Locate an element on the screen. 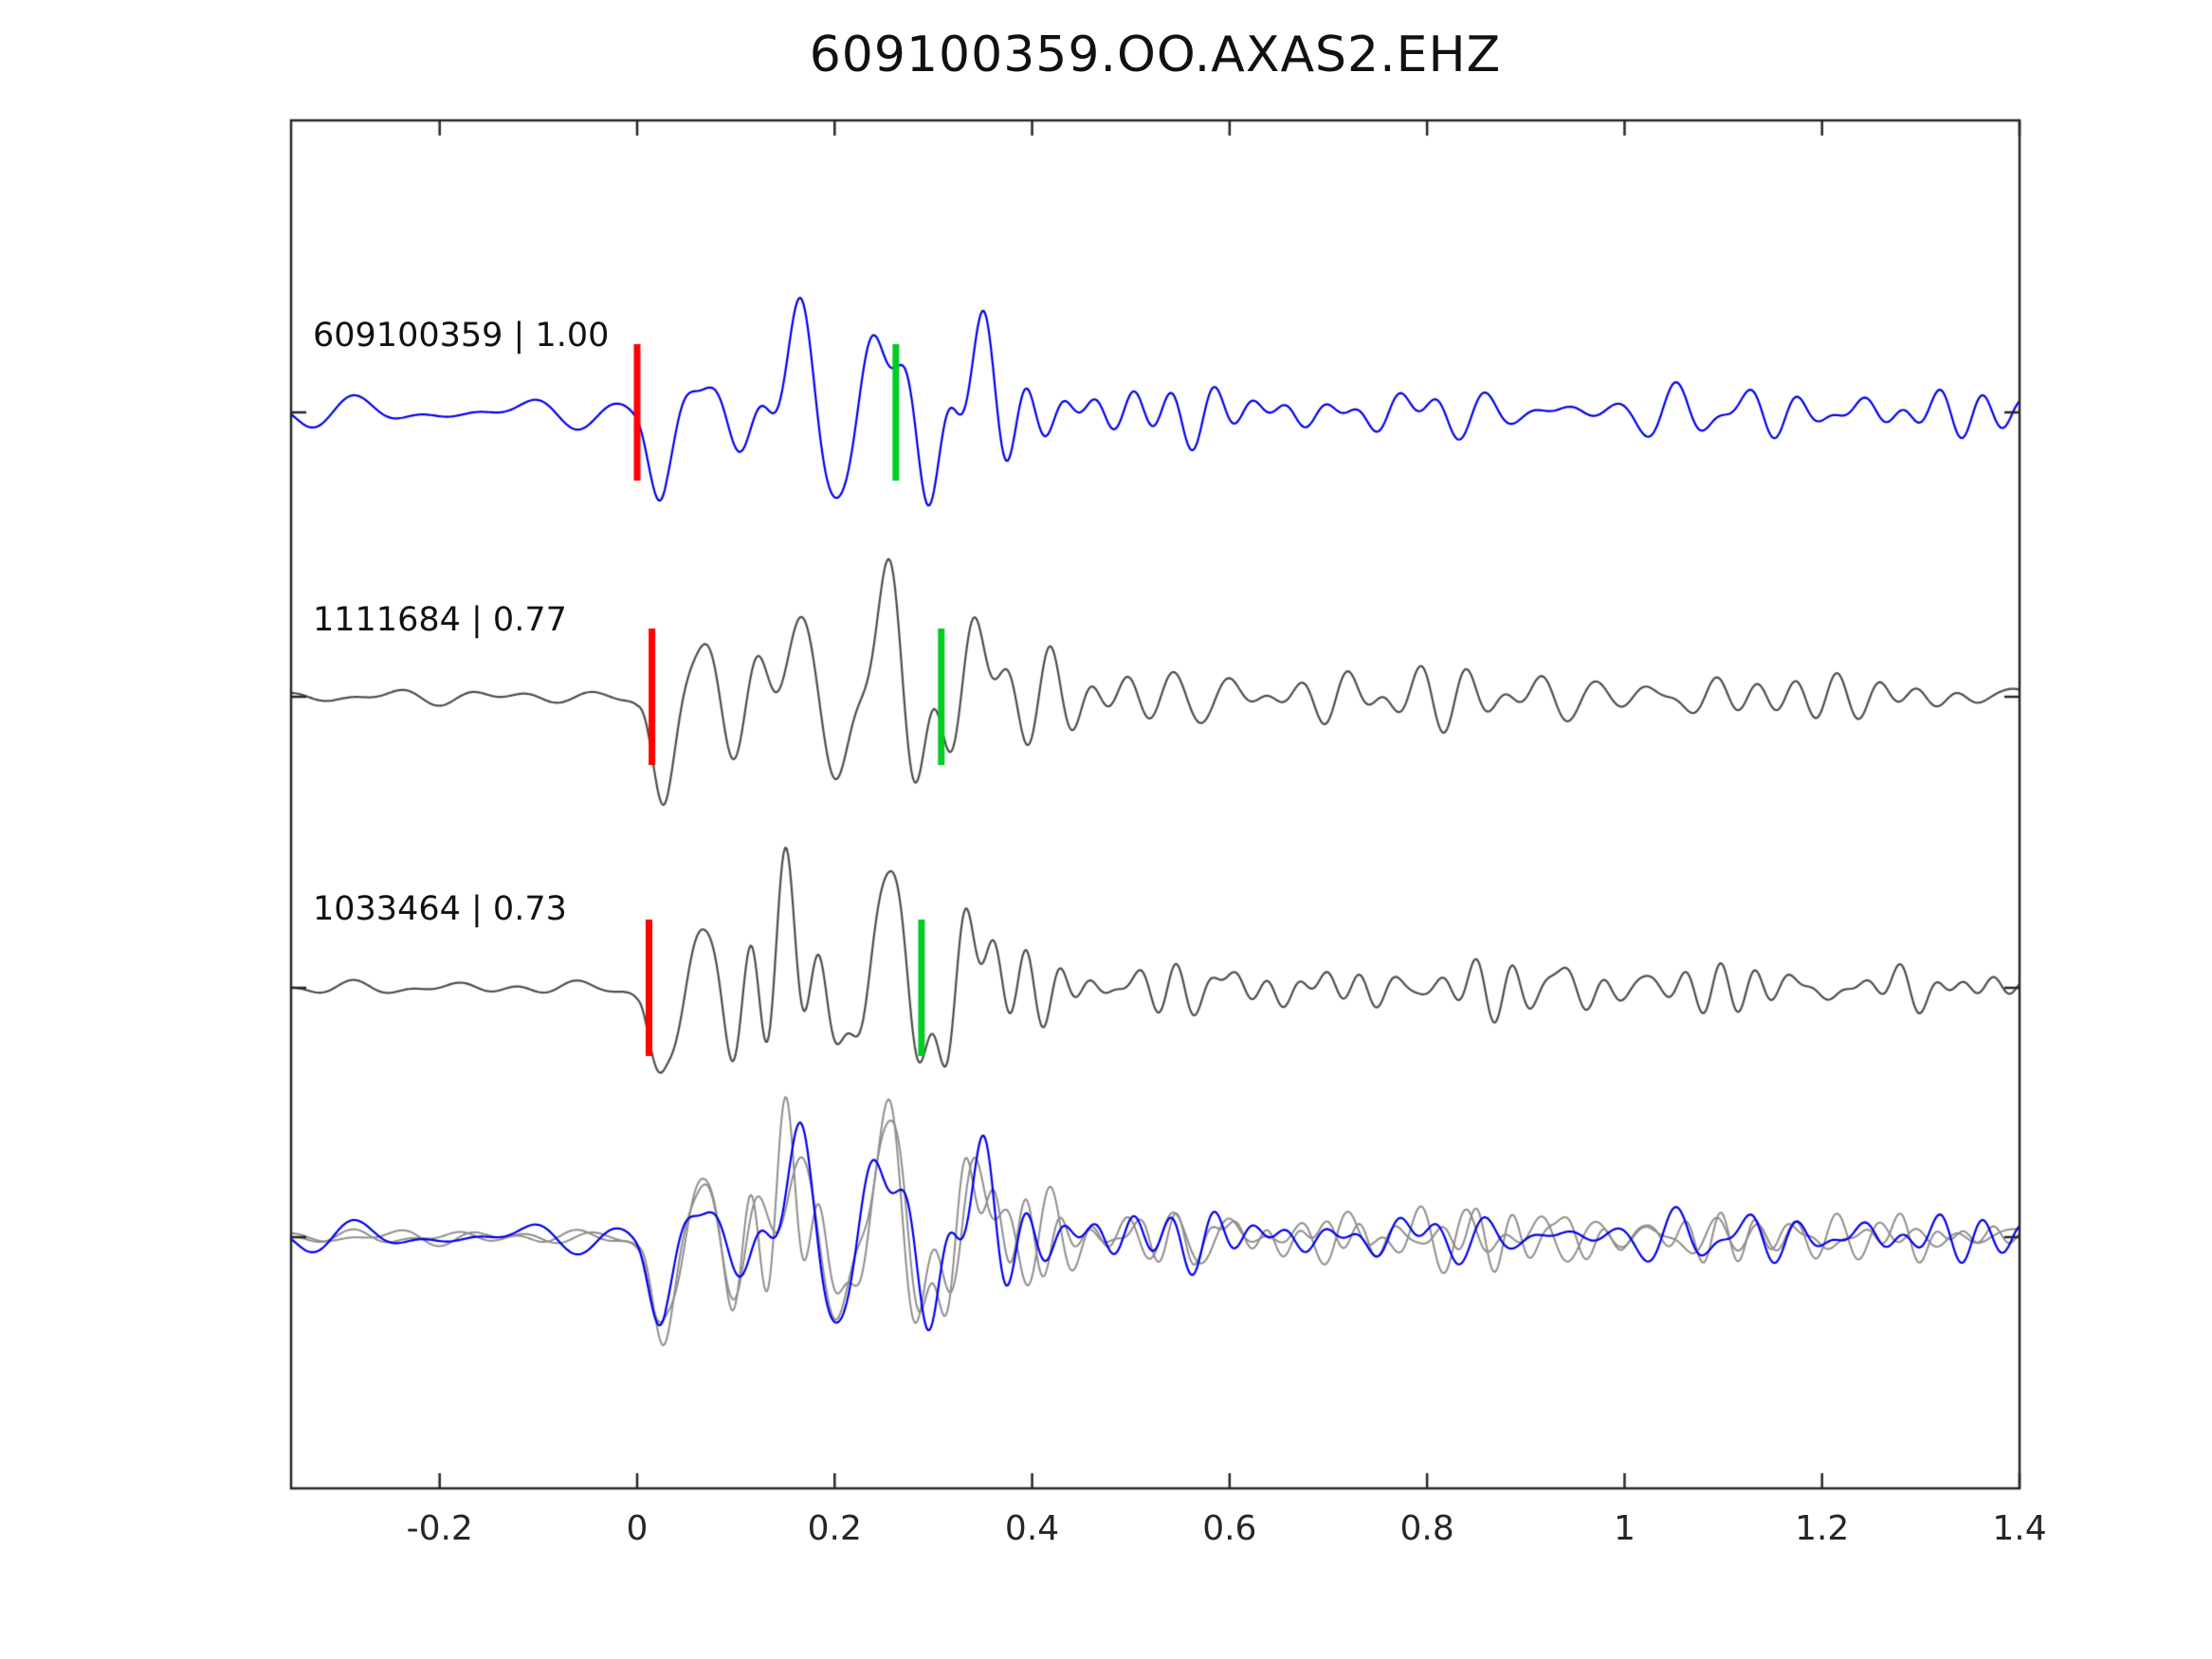  x-tick-label: 1.4 is located at coordinates (2019, 1528).